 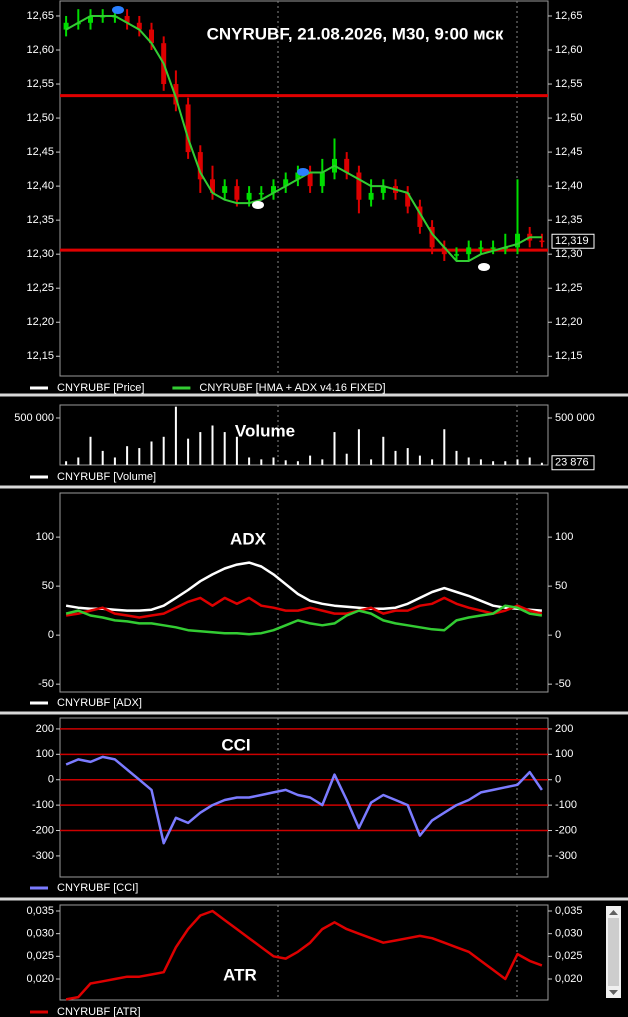 I want to click on y-tick-label: -100, so click(x=566, y=805).